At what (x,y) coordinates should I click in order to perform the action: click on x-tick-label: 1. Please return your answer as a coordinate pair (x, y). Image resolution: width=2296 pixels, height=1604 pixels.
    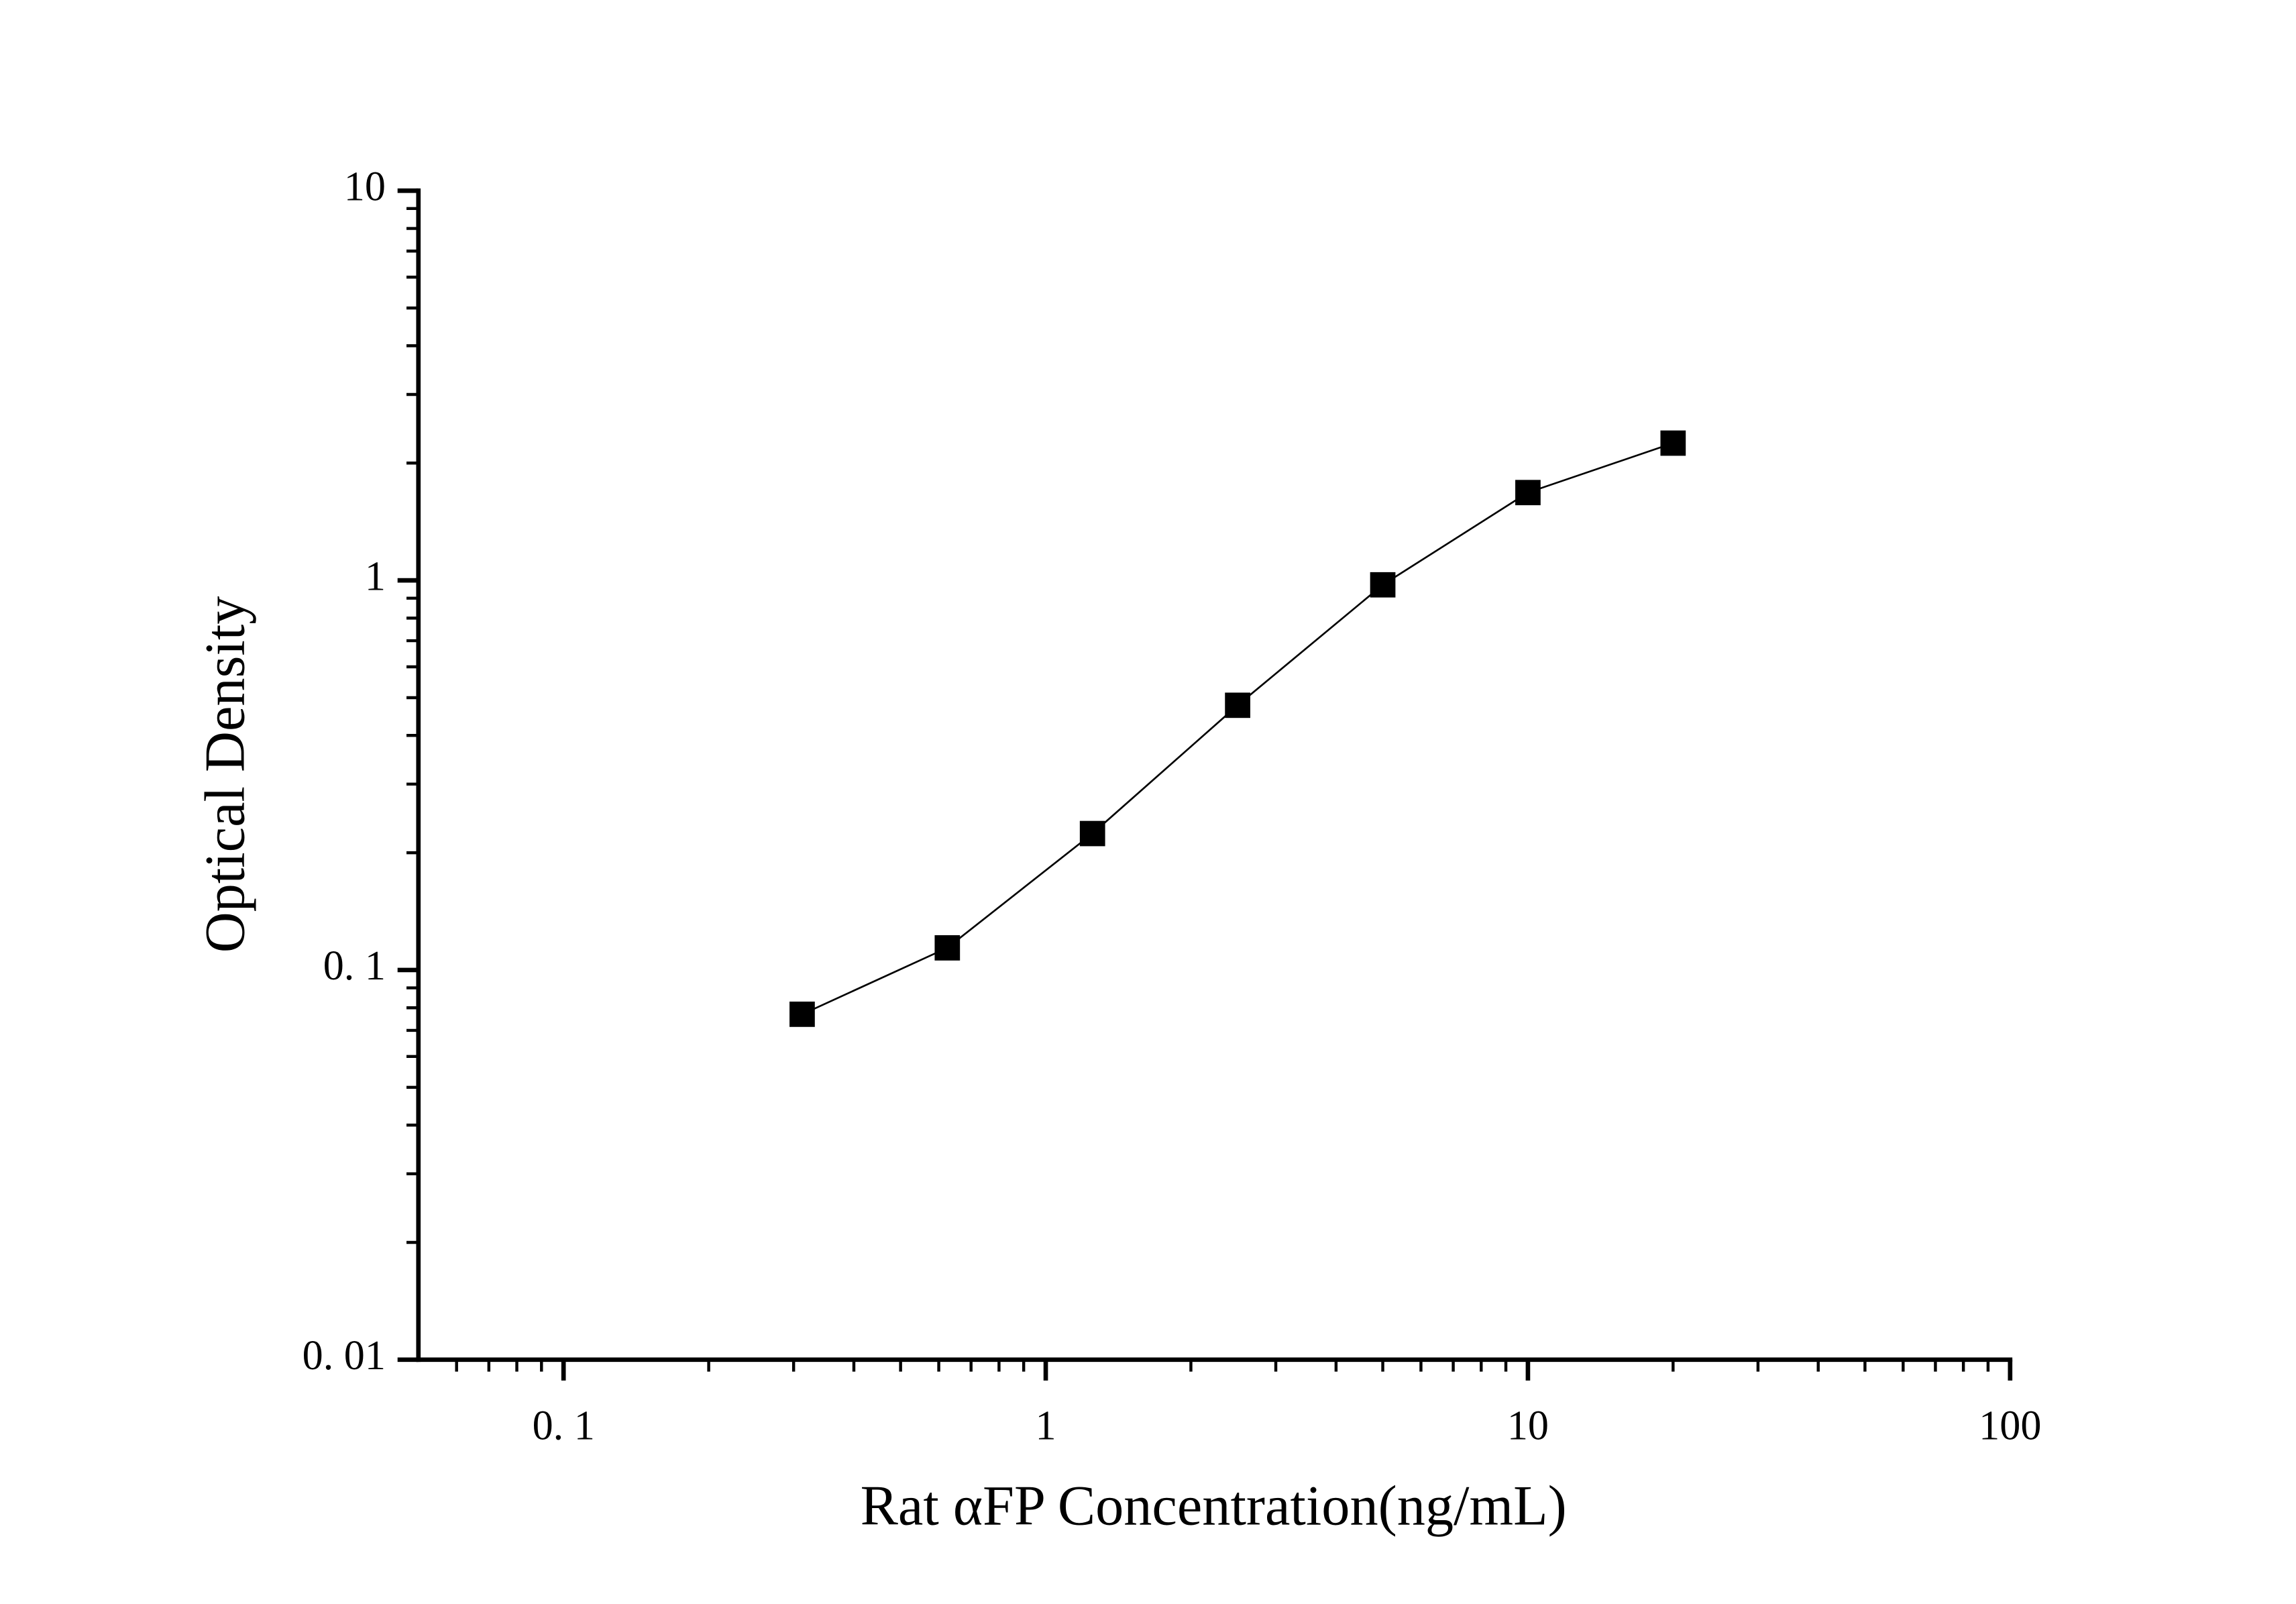
    Looking at the image, I should click on (1046, 1425).